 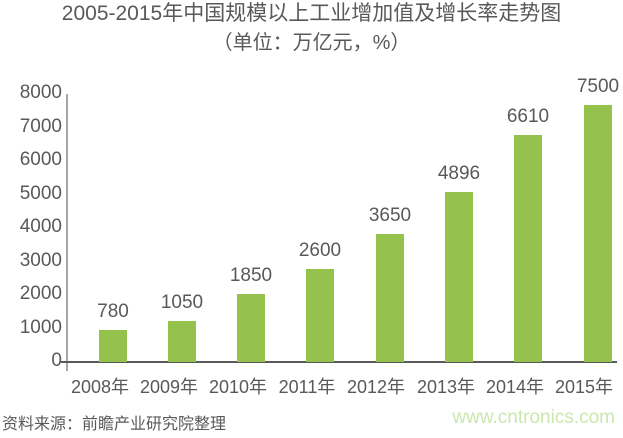 What do you see at coordinates (40, 226) in the screenshot?
I see `y-axis-label: 4000` at bounding box center [40, 226].